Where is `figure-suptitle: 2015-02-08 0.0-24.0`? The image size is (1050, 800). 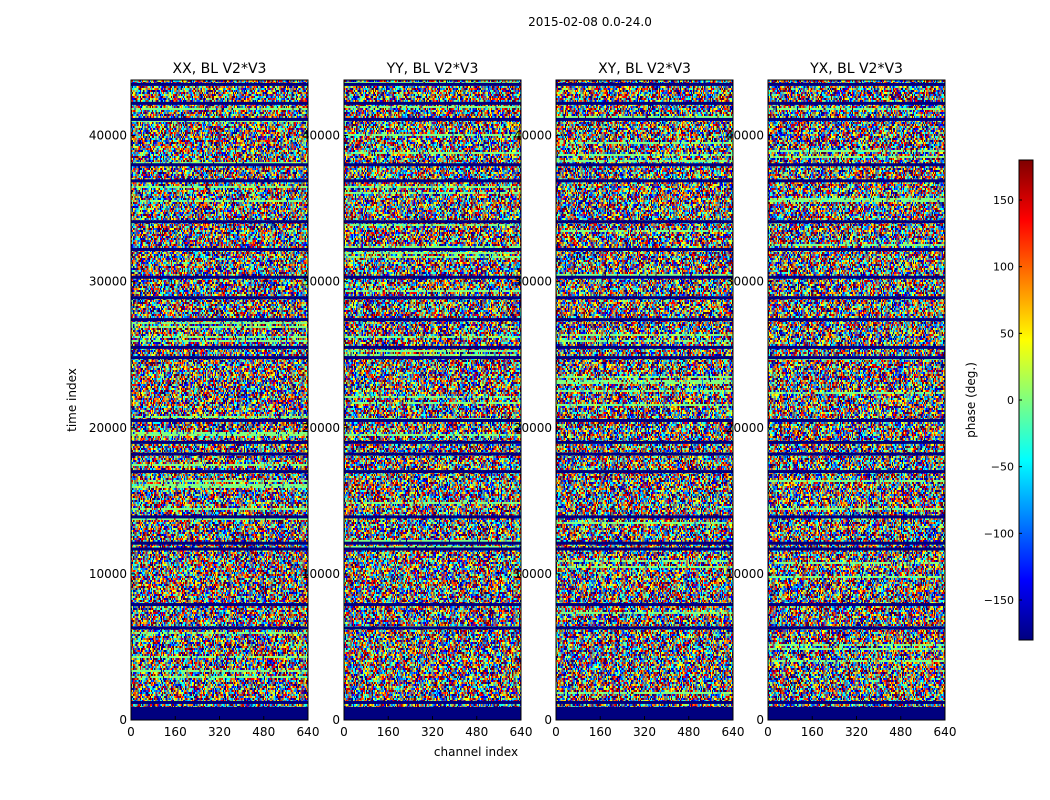
figure-suptitle: 2015-02-08 0.0-24.0 is located at coordinates (590, 22).